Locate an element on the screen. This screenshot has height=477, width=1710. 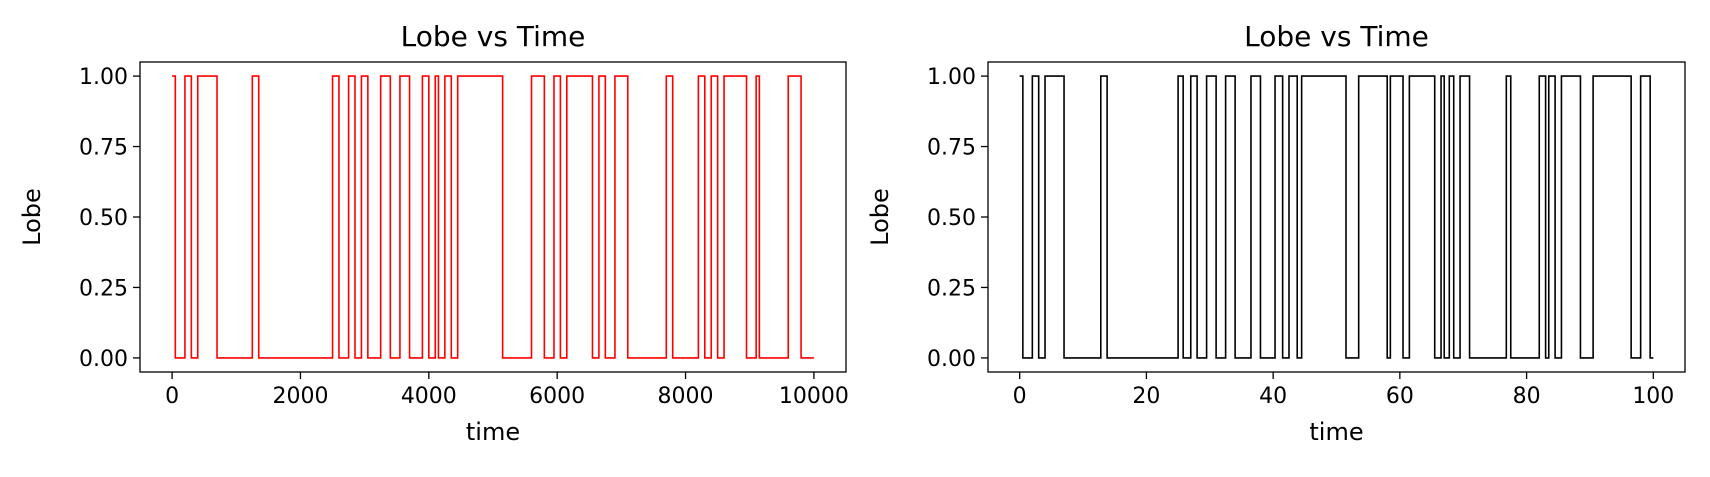
chart-1-x-tick-label: 2000 is located at coordinates (300, 396).